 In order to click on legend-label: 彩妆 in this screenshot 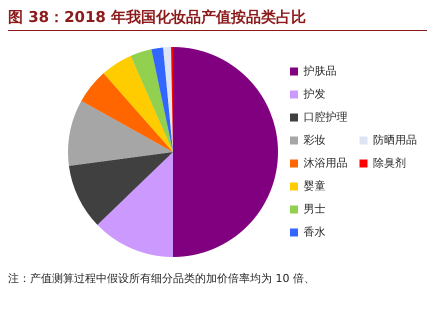, I will do `click(315, 139)`.